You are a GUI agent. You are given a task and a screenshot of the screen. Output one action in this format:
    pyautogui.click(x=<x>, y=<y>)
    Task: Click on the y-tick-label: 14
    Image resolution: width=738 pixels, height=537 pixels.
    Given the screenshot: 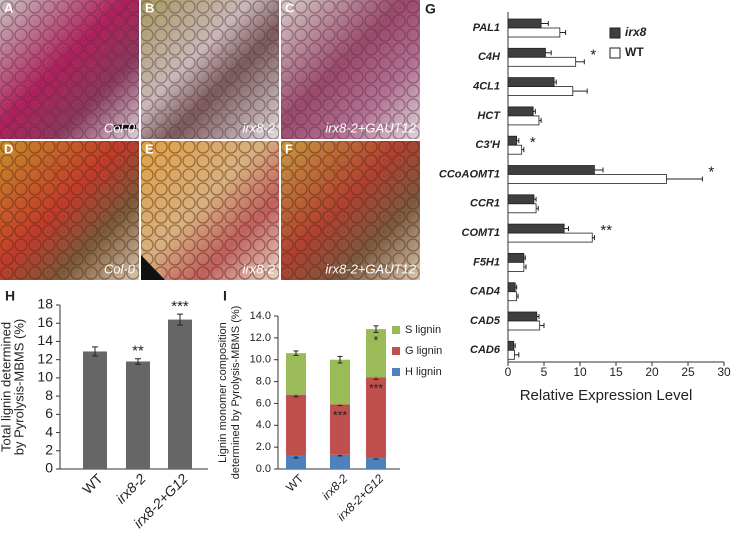 What is the action you would take?
    pyautogui.click(x=45, y=340)
    